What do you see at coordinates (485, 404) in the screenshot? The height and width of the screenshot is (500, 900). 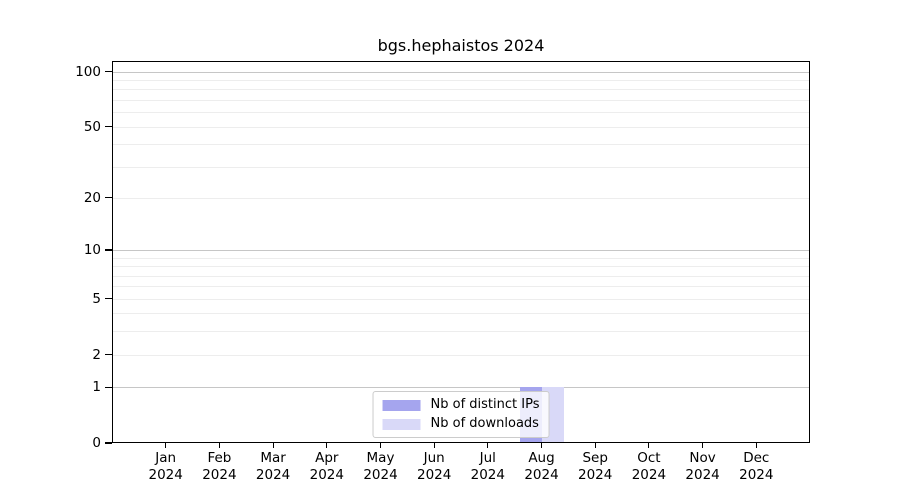 I see `legend-label-distinct-ips: Nb of distinct IPs` at bounding box center [485, 404].